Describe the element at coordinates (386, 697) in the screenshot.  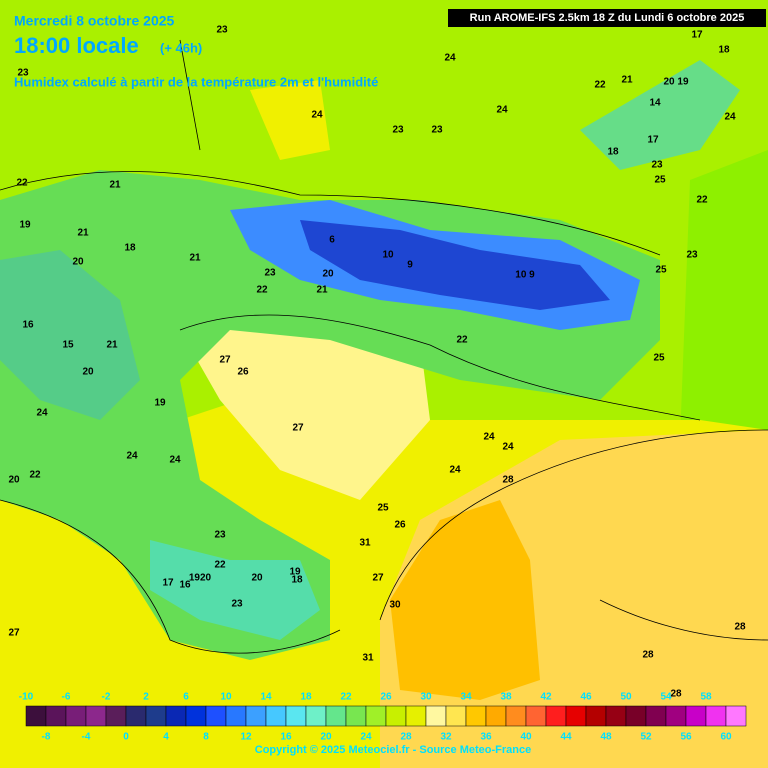
I see `scale-label: 26` at that location.